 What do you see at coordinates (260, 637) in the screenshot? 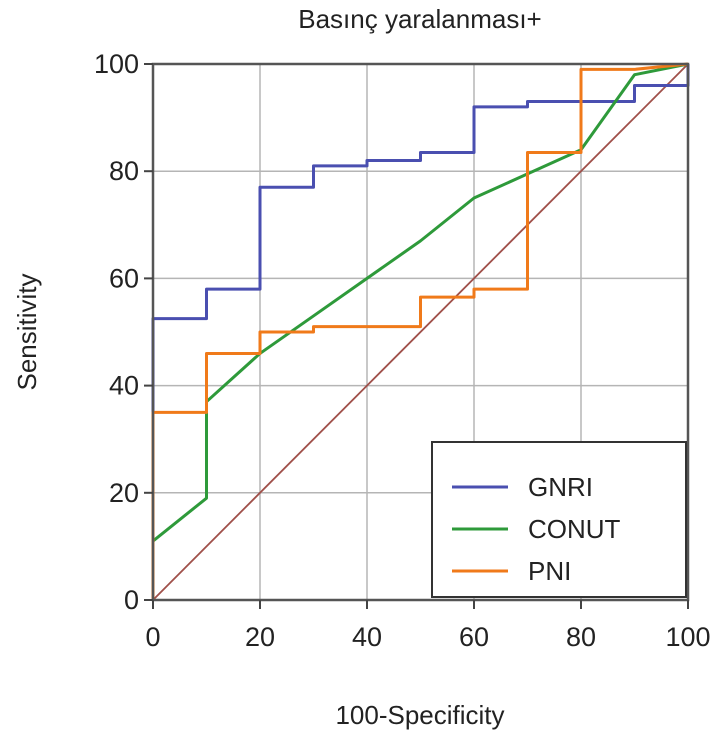
I see `x-tick-label: 20` at bounding box center [260, 637].